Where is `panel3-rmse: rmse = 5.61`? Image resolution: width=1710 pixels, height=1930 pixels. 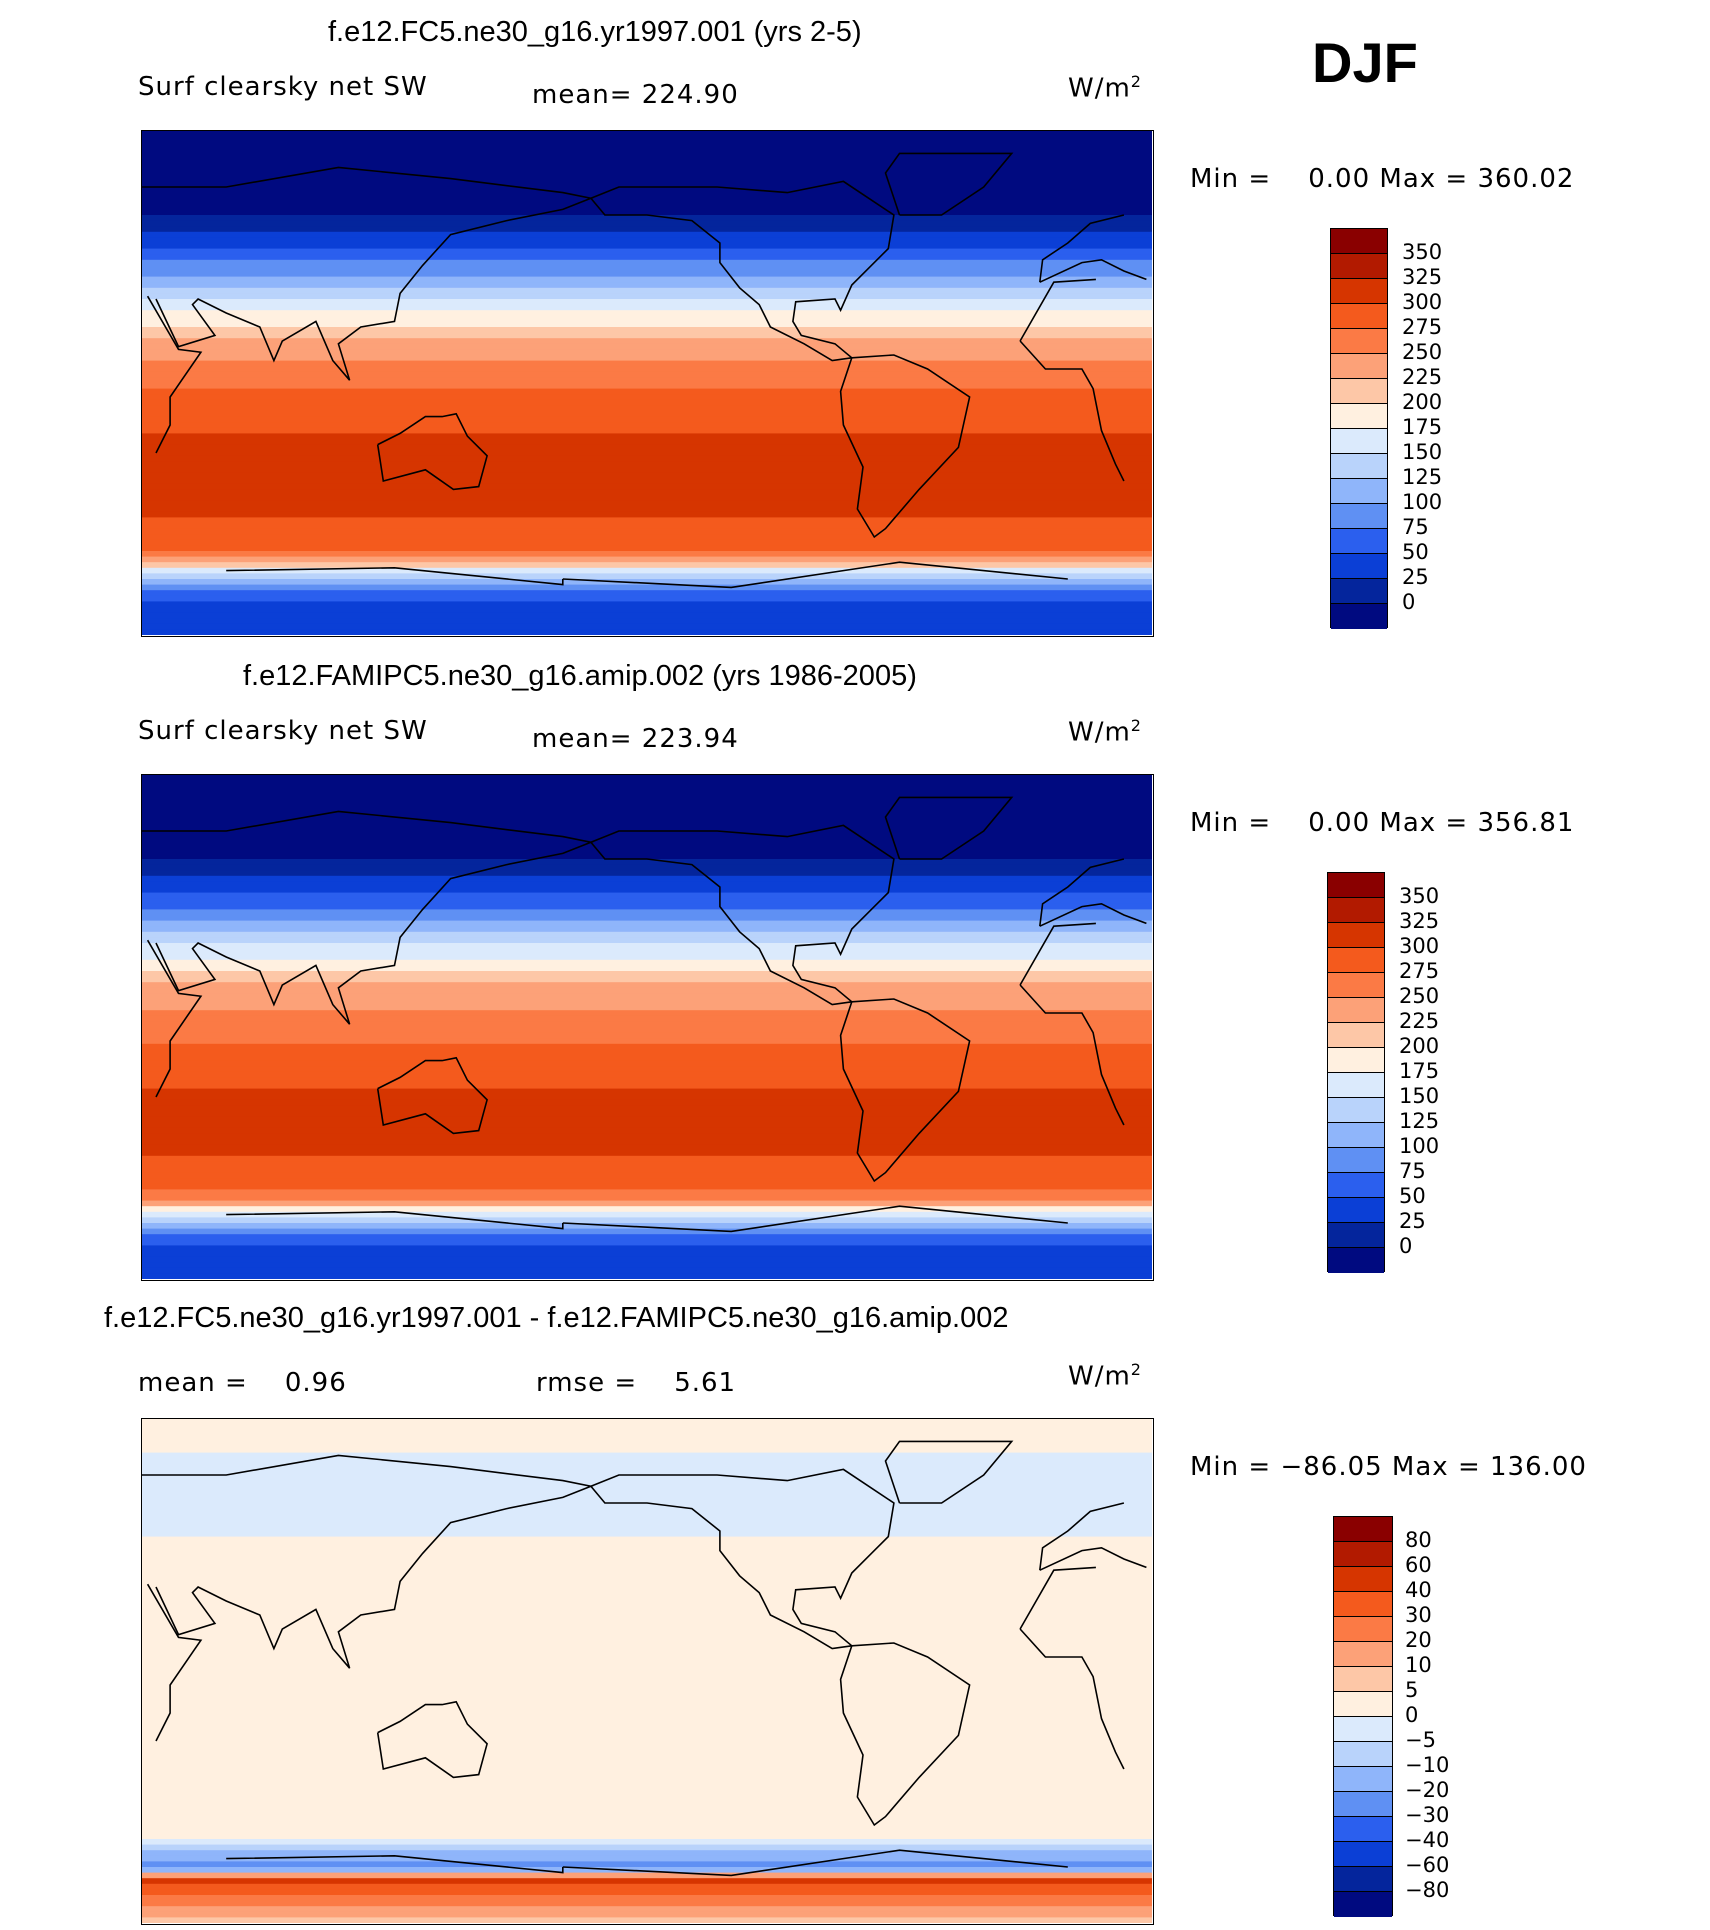 panel3-rmse: rmse = 5.61 is located at coordinates (636, 1383).